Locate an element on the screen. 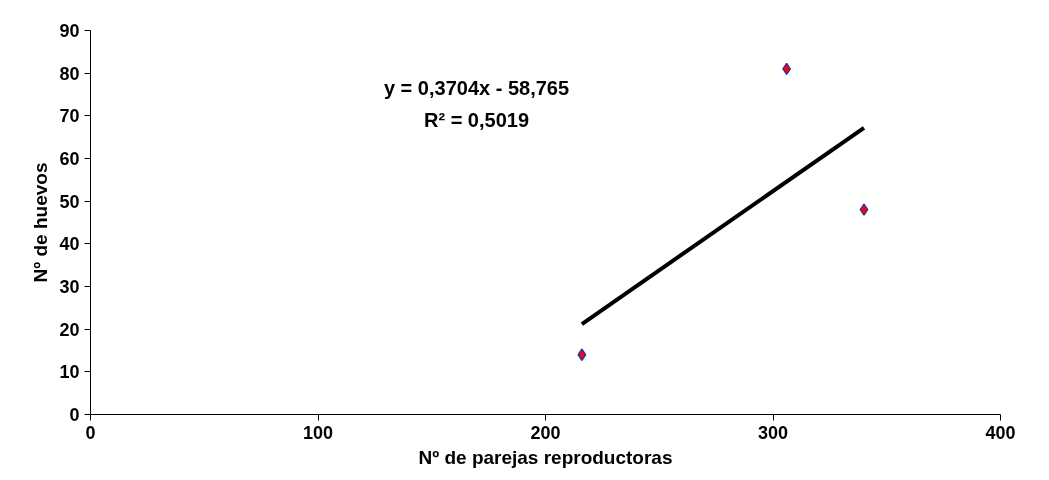 This screenshot has width=1049, height=480. y-tick-label: 0 is located at coordinates (74, 415).